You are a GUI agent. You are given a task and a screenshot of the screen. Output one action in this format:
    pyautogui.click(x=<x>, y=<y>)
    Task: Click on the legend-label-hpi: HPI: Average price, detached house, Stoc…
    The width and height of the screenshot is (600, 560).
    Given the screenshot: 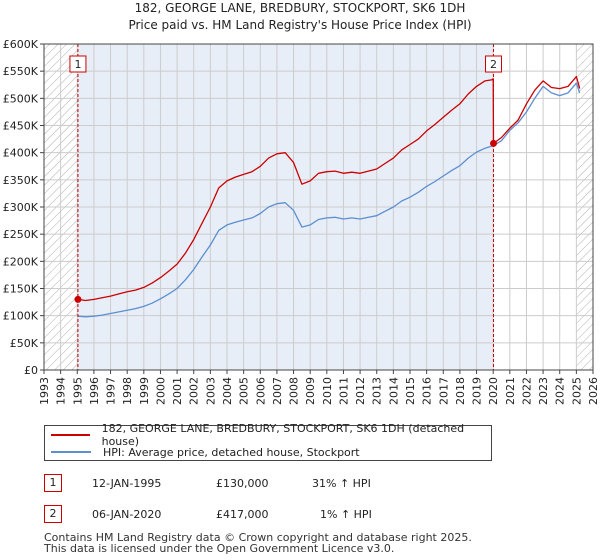 What is the action you would take?
    pyautogui.click(x=231, y=452)
    